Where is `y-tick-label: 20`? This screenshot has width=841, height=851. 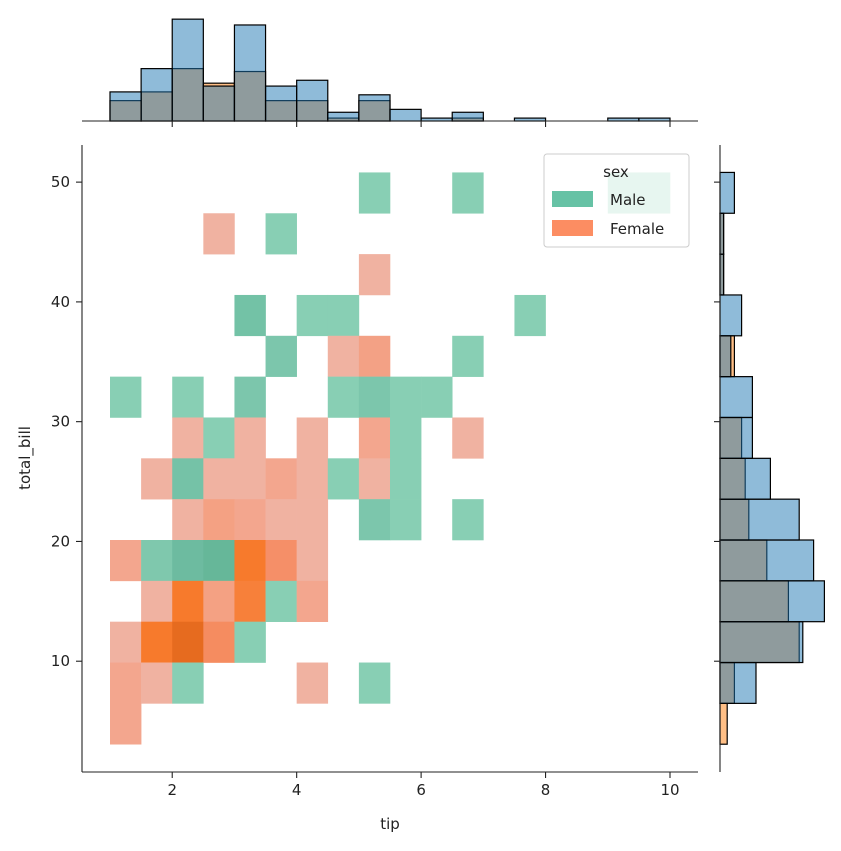
y-tick-label: 20 is located at coordinates (60, 541).